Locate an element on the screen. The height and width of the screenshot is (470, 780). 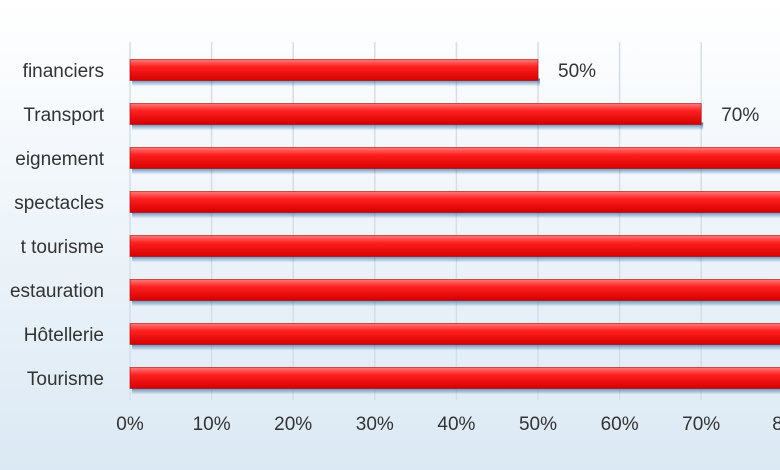
category-label: Transport is located at coordinates (63, 115).